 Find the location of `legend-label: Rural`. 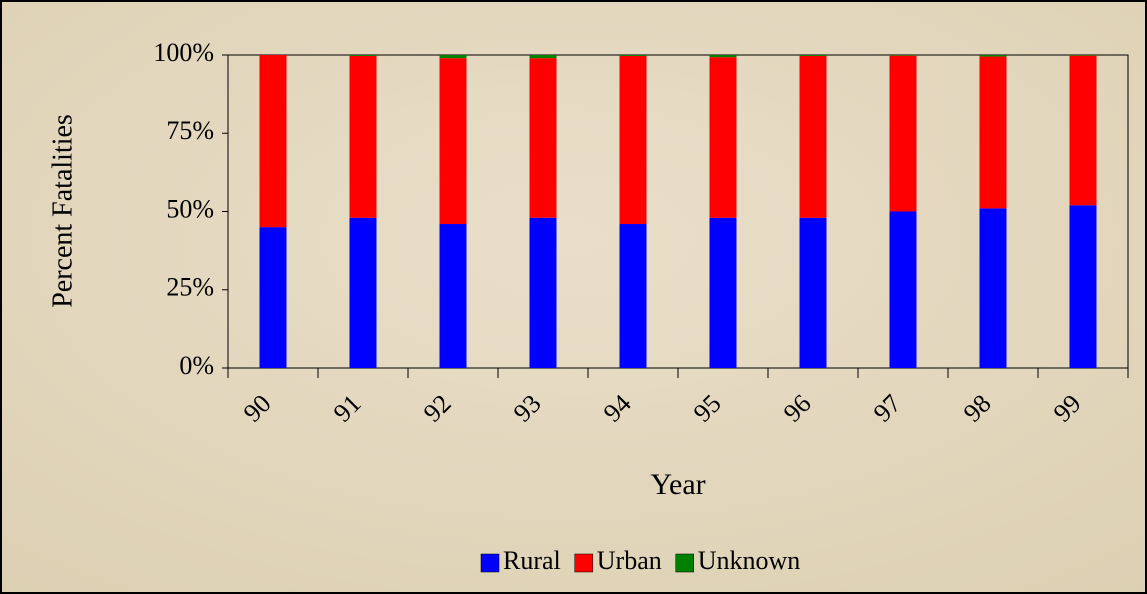

legend-label: Rural is located at coordinates (532, 560).